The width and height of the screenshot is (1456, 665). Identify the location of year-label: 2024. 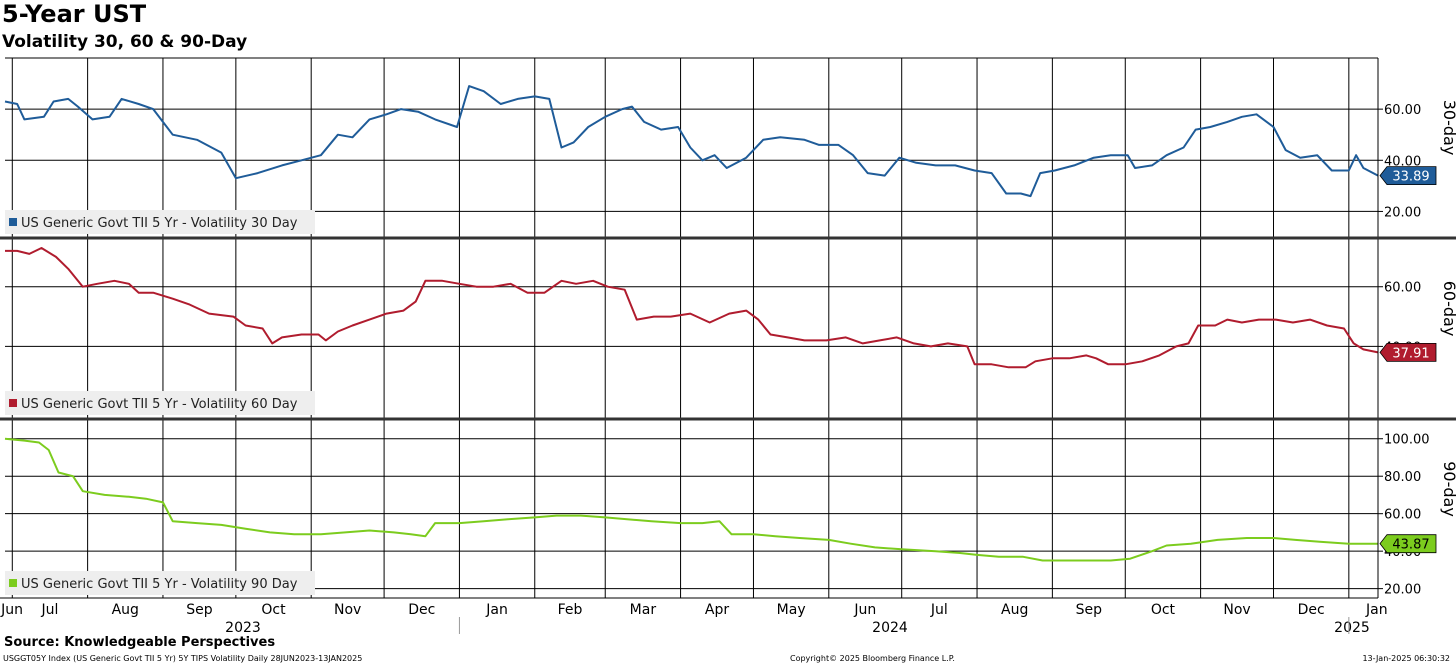
(890, 628).